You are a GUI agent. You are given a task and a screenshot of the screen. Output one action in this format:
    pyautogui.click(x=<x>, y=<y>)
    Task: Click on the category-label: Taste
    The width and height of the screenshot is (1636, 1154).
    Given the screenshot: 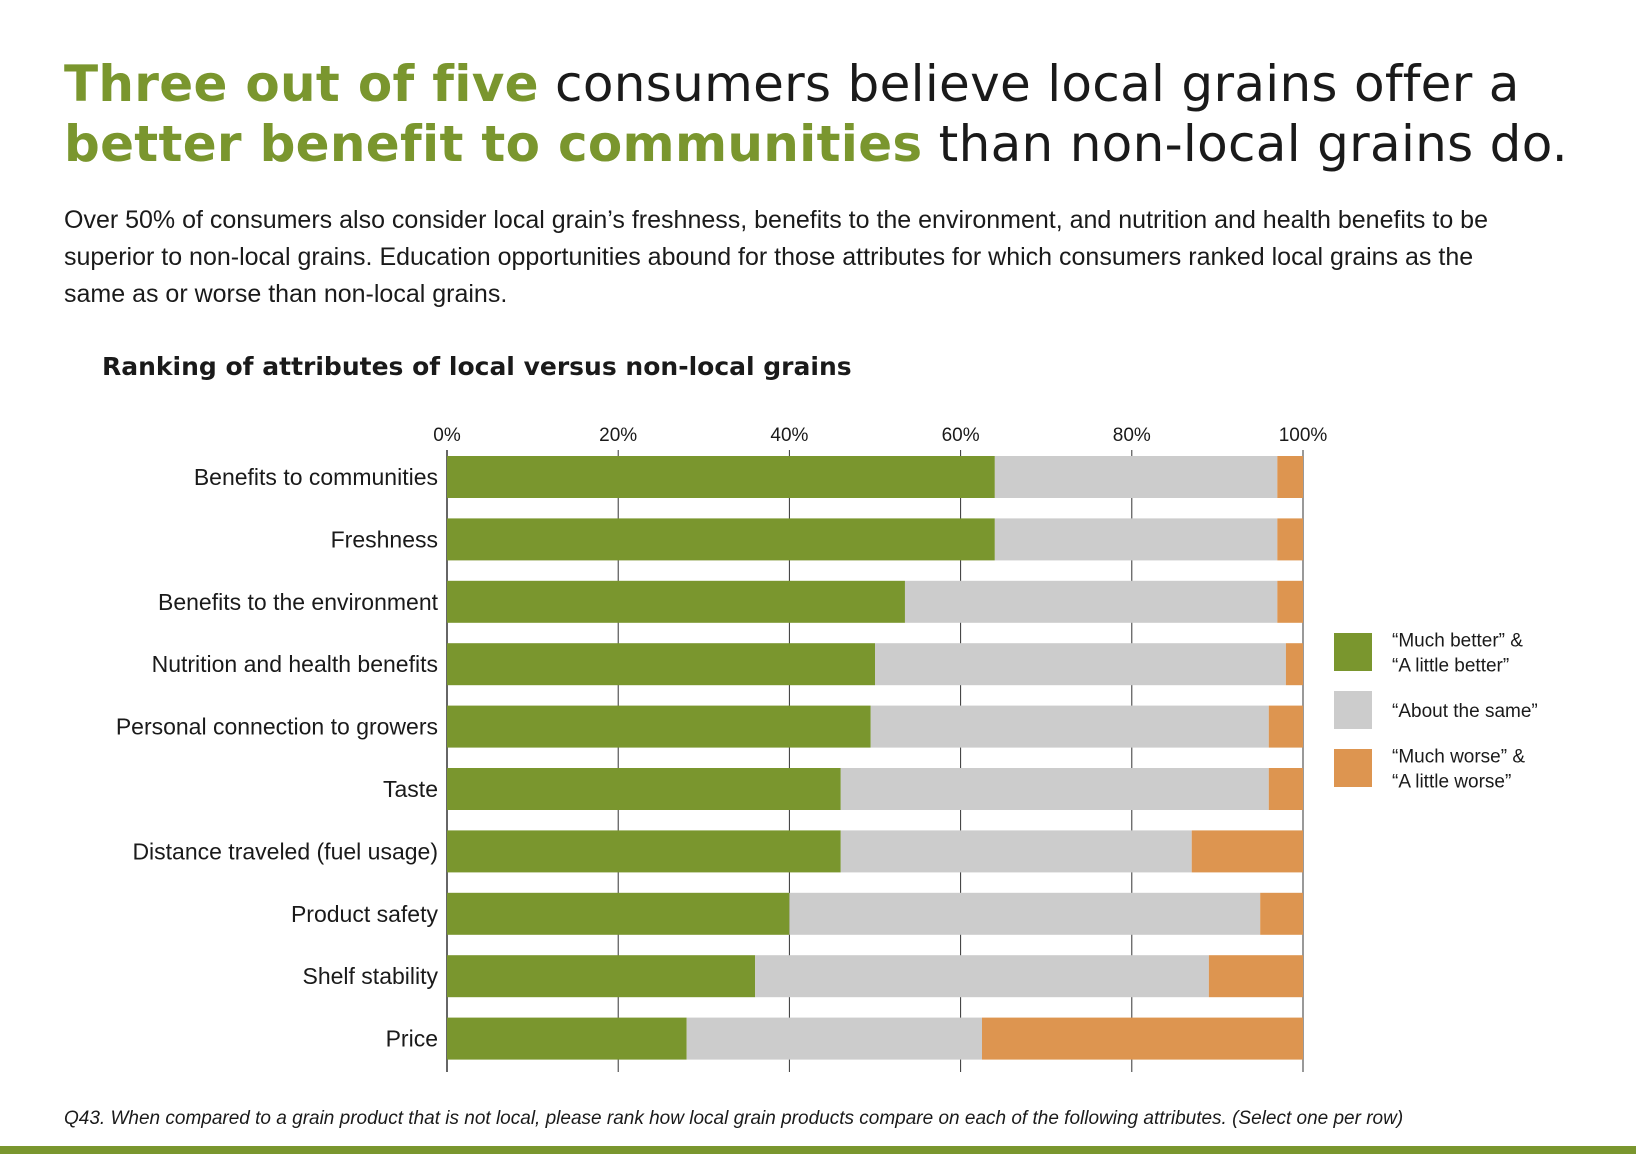 What is the action you would take?
    pyautogui.click(x=410, y=789)
    